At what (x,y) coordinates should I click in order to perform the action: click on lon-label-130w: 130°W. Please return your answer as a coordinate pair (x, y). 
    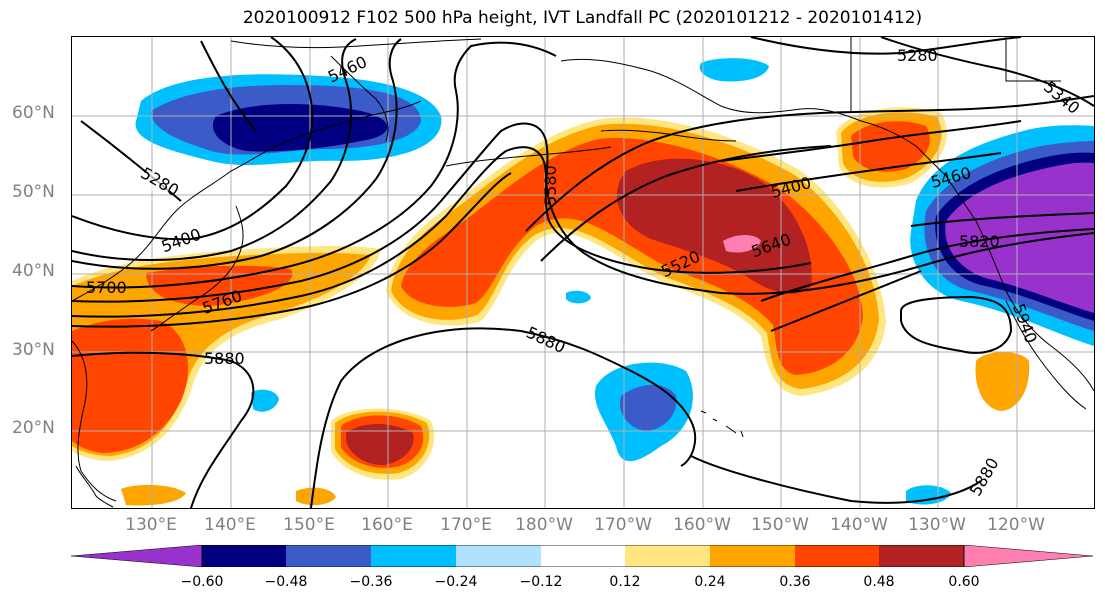
    Looking at the image, I should click on (937, 525).